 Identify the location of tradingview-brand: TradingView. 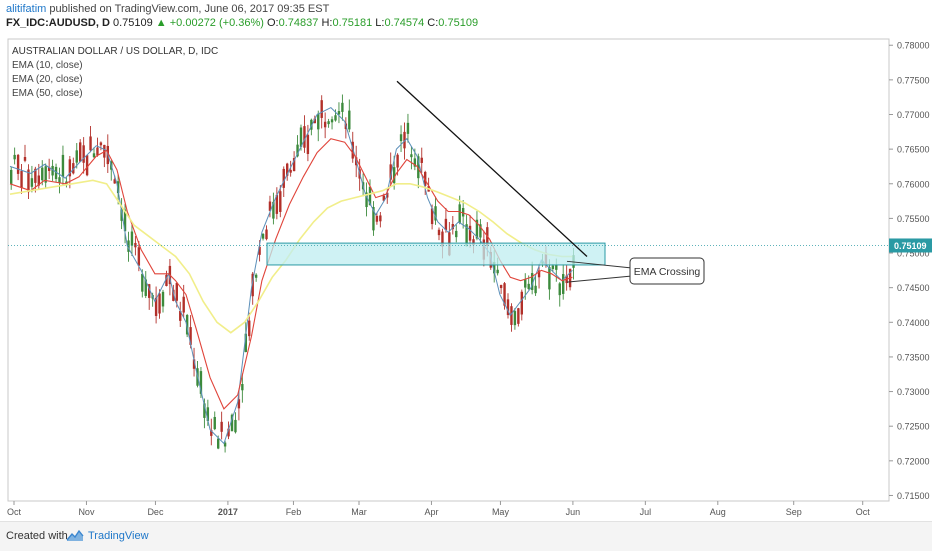
(118, 536).